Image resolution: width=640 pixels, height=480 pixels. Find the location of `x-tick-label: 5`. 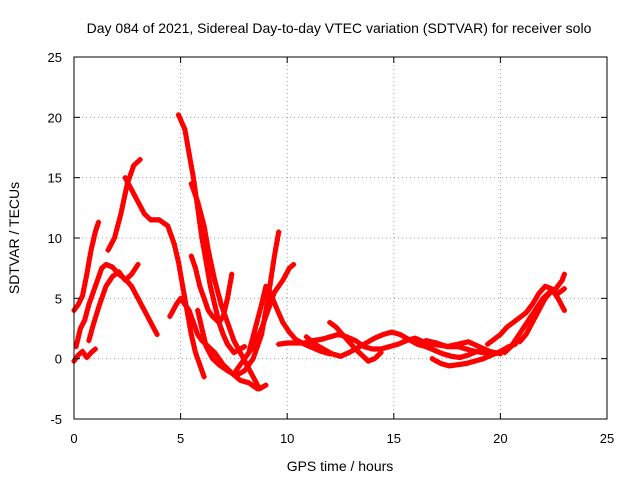

x-tick-label: 5 is located at coordinates (180, 438).